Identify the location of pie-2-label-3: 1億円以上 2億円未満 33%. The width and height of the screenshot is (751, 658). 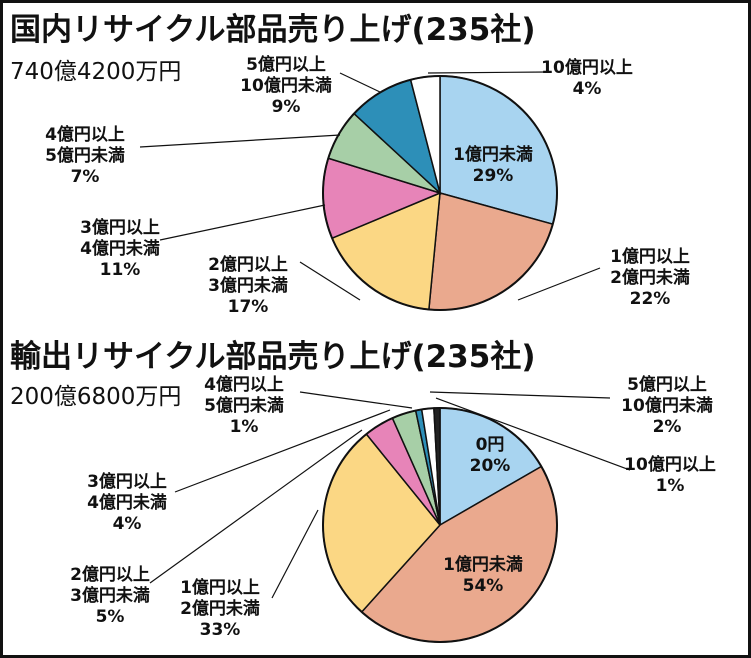
(220, 608).